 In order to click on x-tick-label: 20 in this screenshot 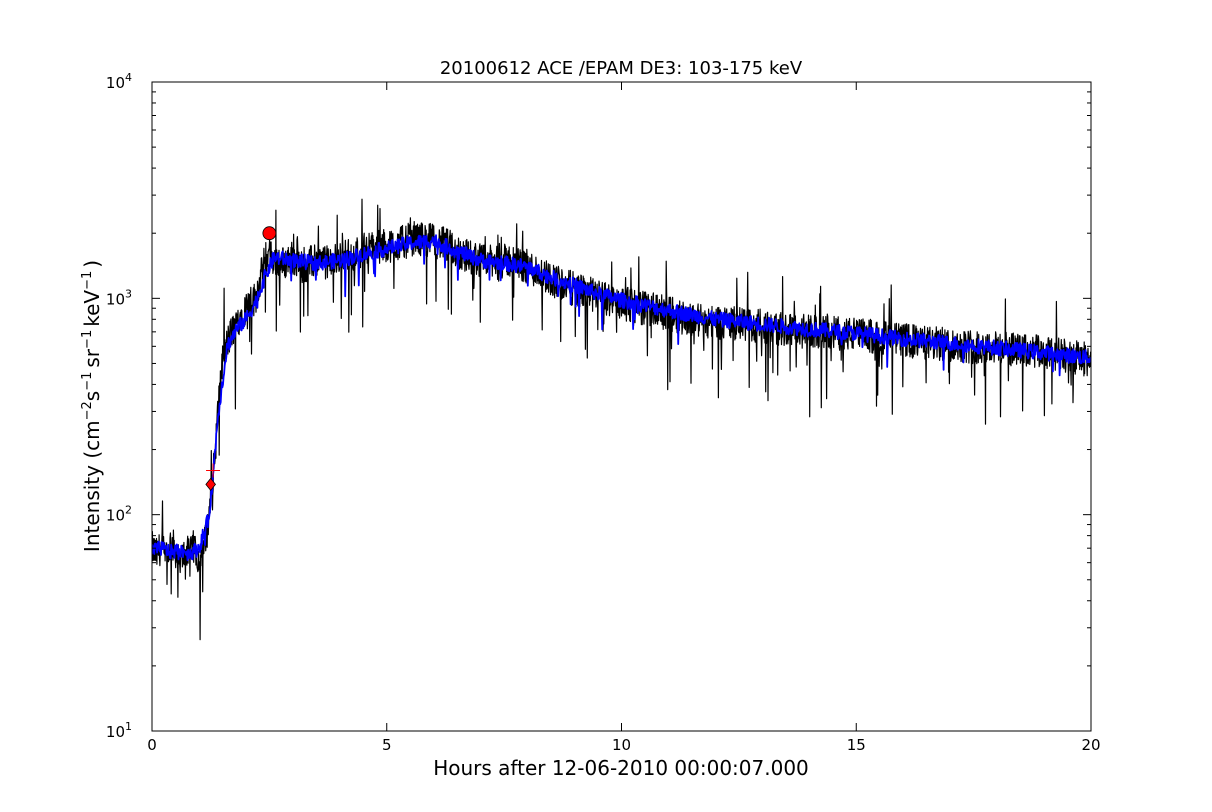, I will do `click(1090, 745)`.